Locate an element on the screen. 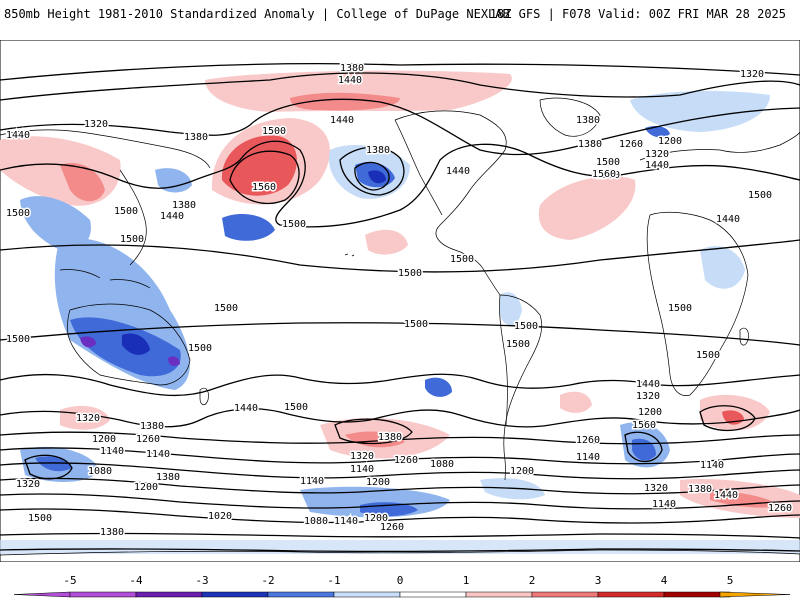 The width and height of the screenshot is (800, 600). contour-1500-tropics-north is located at coordinates (400, 256).